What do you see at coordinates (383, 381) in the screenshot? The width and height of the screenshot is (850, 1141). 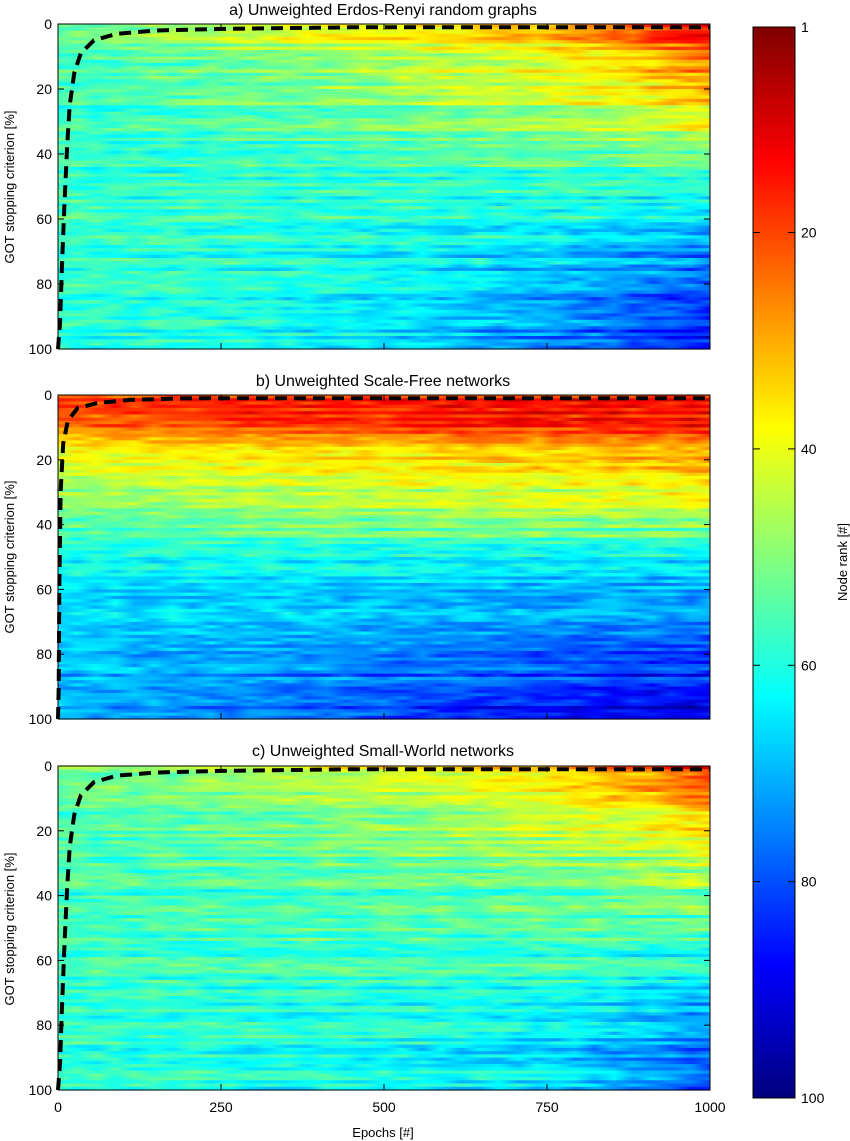 I see `panel-b-title: b) Unweighted Scale-Free networks` at bounding box center [383, 381].